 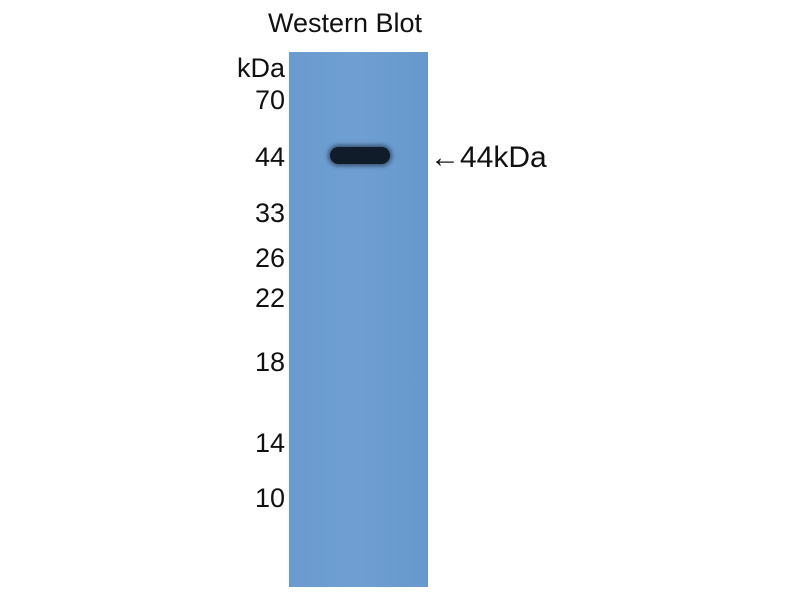 I want to click on marker-18: 18, so click(x=269, y=362).